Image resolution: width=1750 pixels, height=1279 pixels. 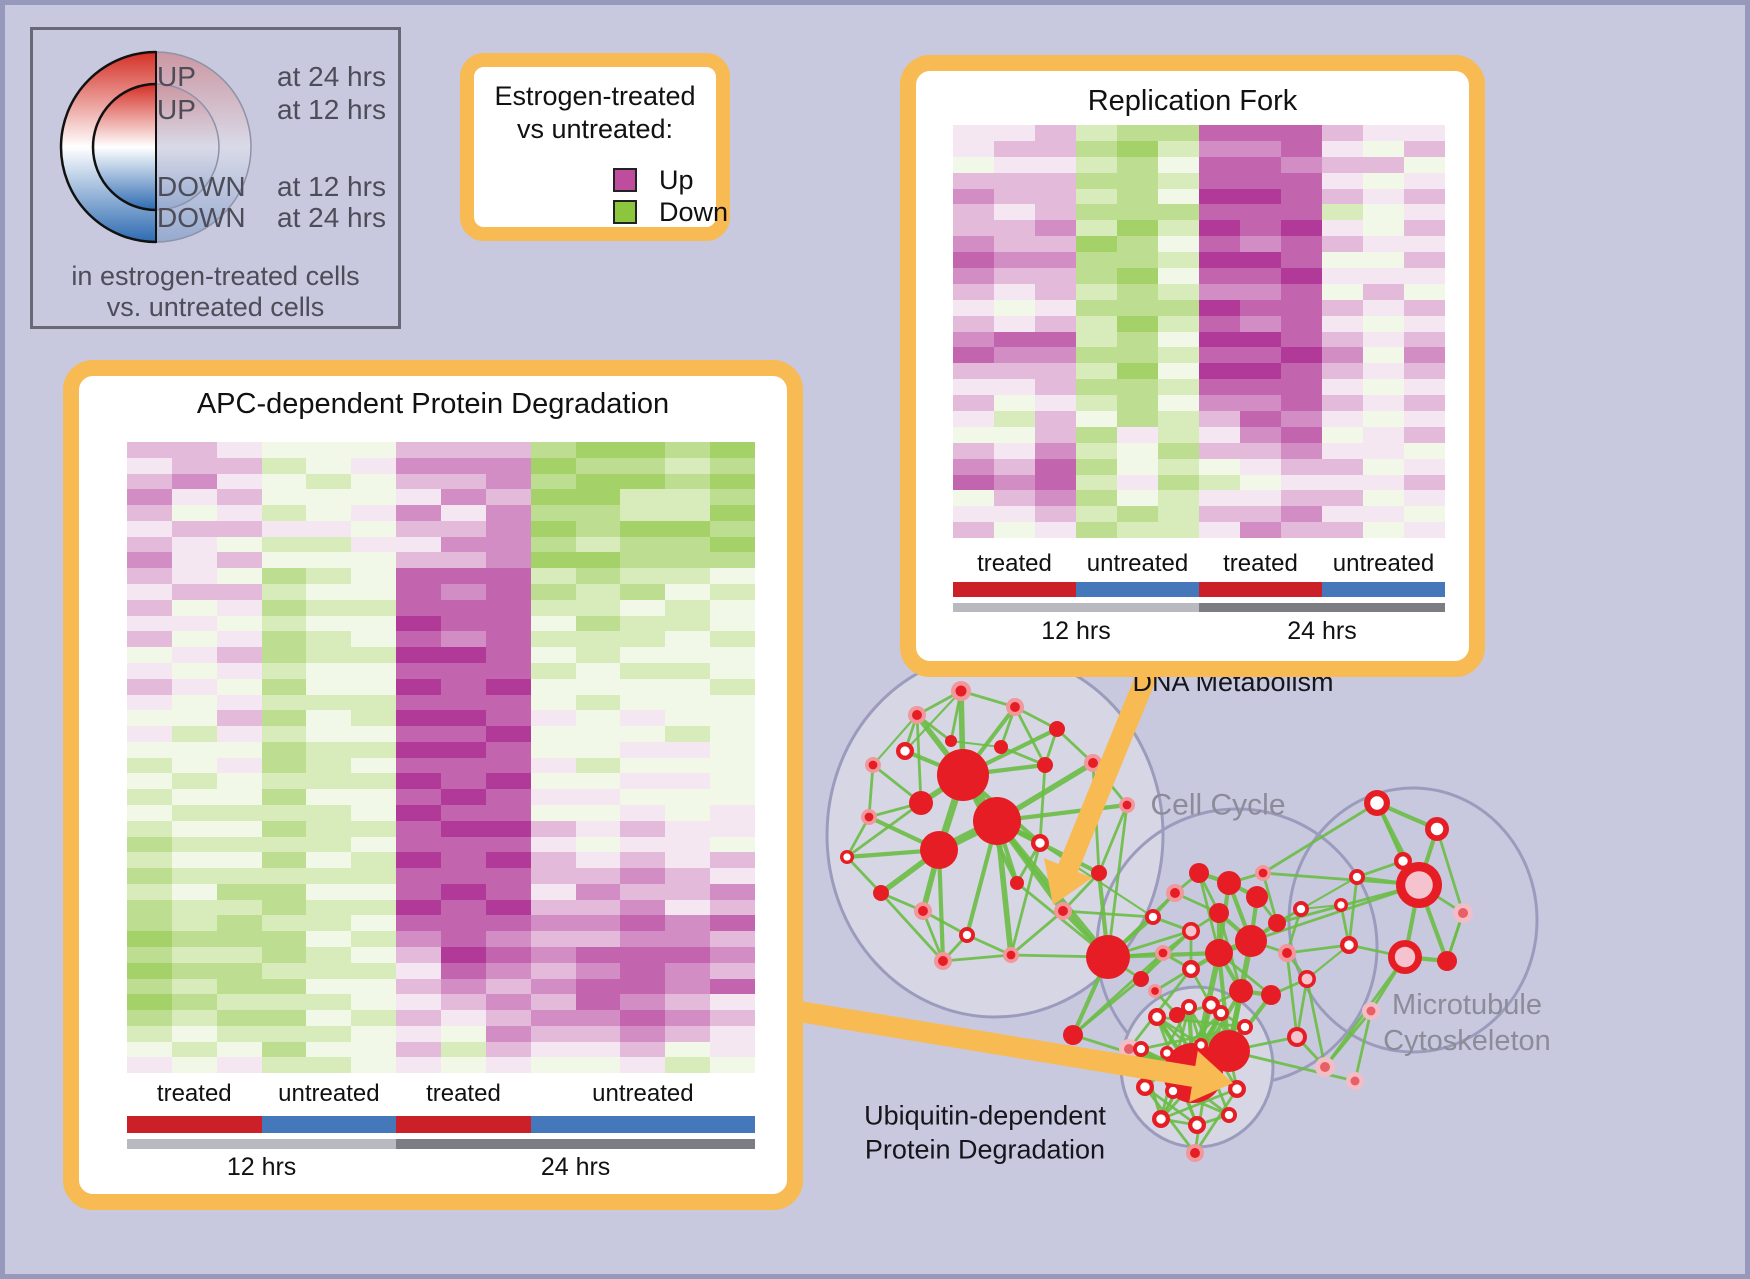 What do you see at coordinates (595, 129) in the screenshot?
I see `updown-legend-title-line2: vs untreated:` at bounding box center [595, 129].